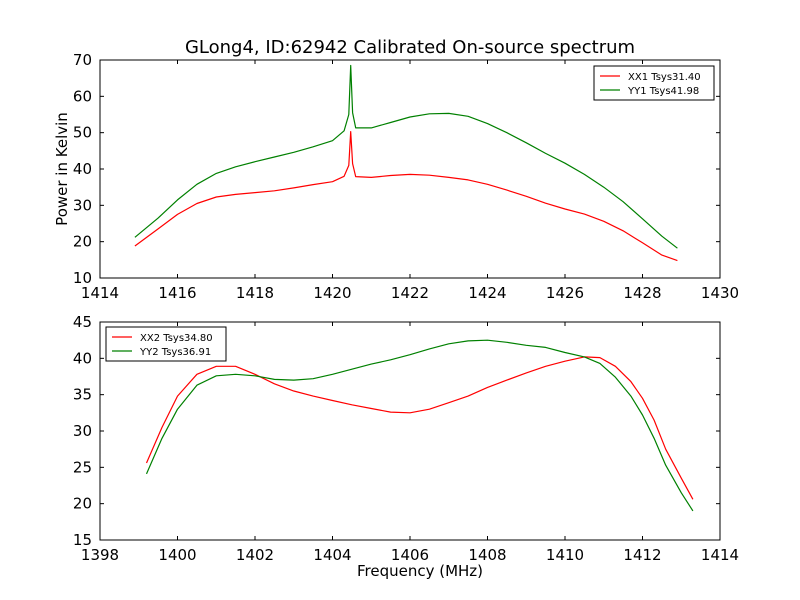 The width and height of the screenshot is (800, 600). Describe the element at coordinates (487, 555) in the screenshot. I see `x-tick-label: 1408` at that location.